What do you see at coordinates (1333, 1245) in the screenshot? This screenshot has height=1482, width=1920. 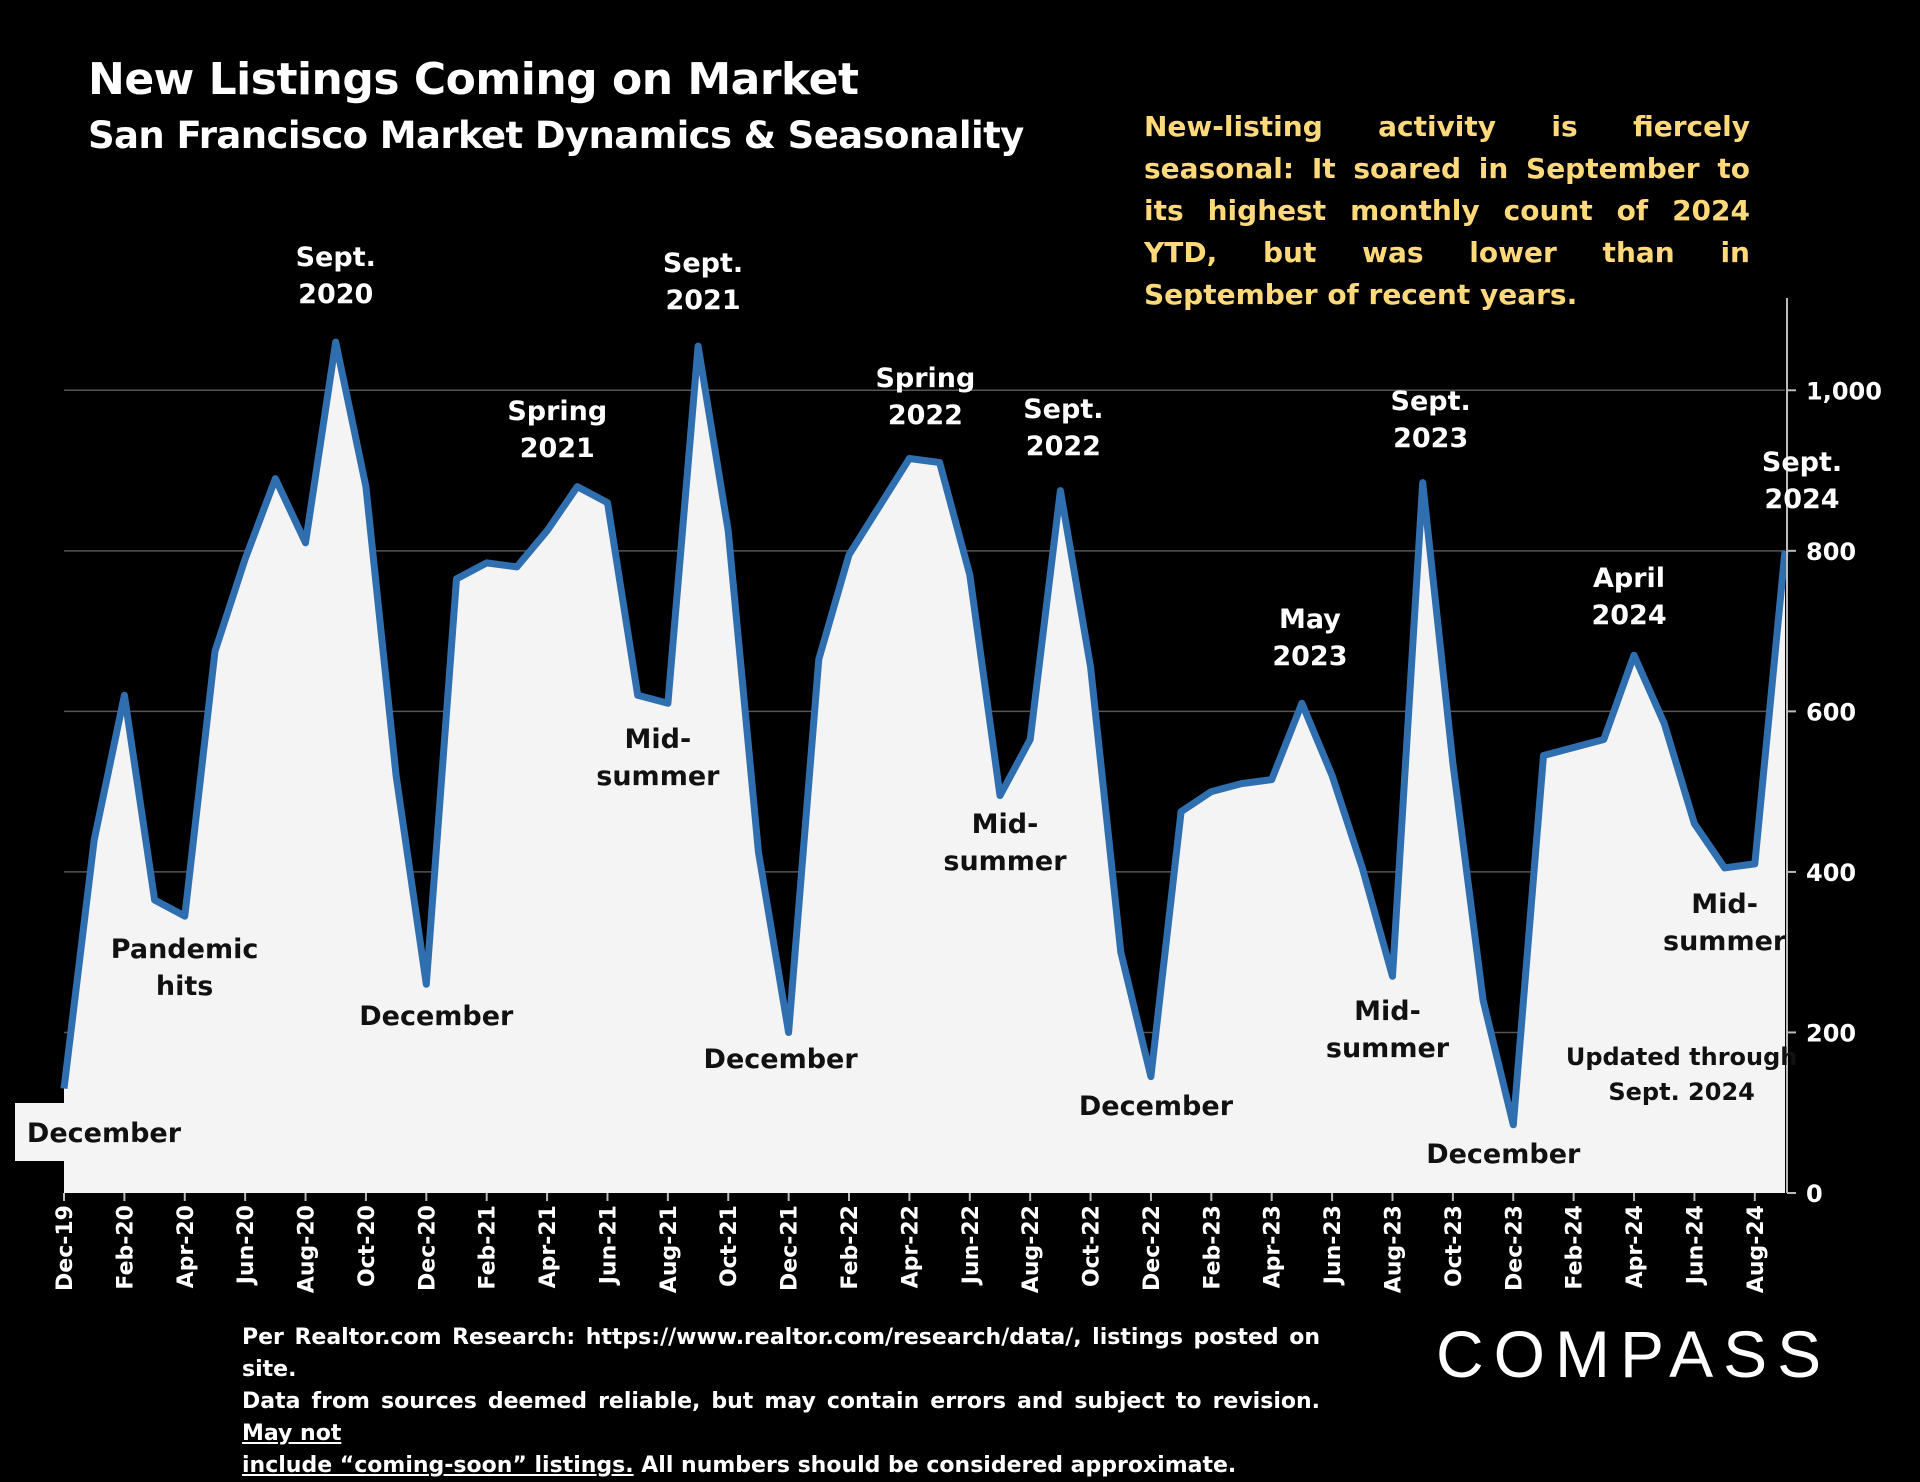 I see `x-tick-label: Jun-23` at bounding box center [1333, 1245].